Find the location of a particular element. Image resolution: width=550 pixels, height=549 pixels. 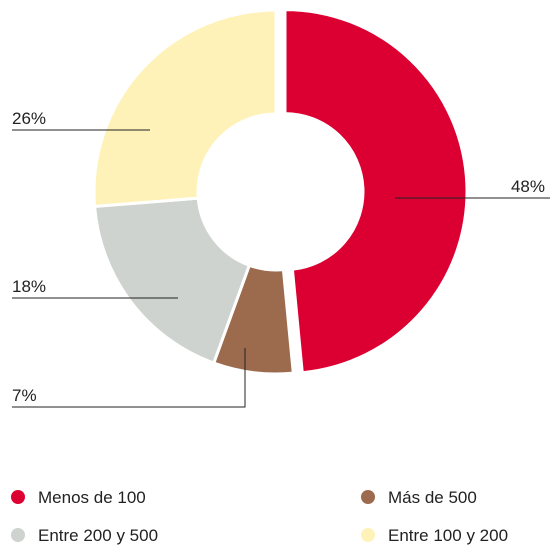

legend-label: Entre 200 y 500 is located at coordinates (98, 535).